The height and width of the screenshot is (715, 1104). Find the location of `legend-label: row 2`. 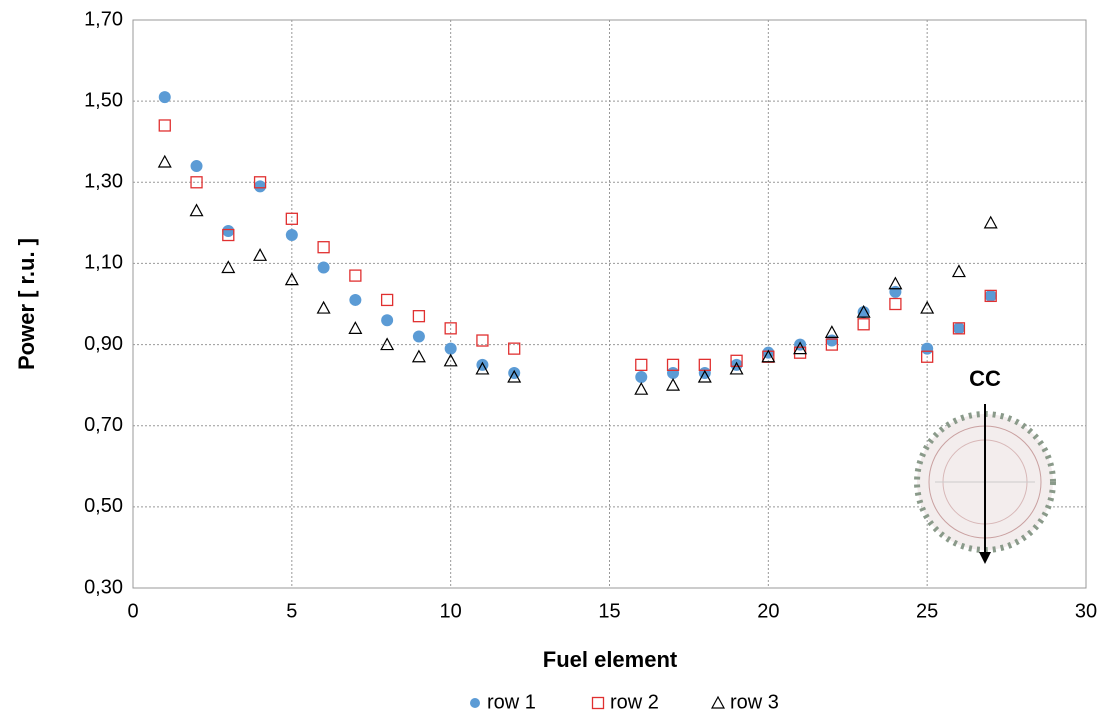

legend-label: row 2 is located at coordinates (634, 702).